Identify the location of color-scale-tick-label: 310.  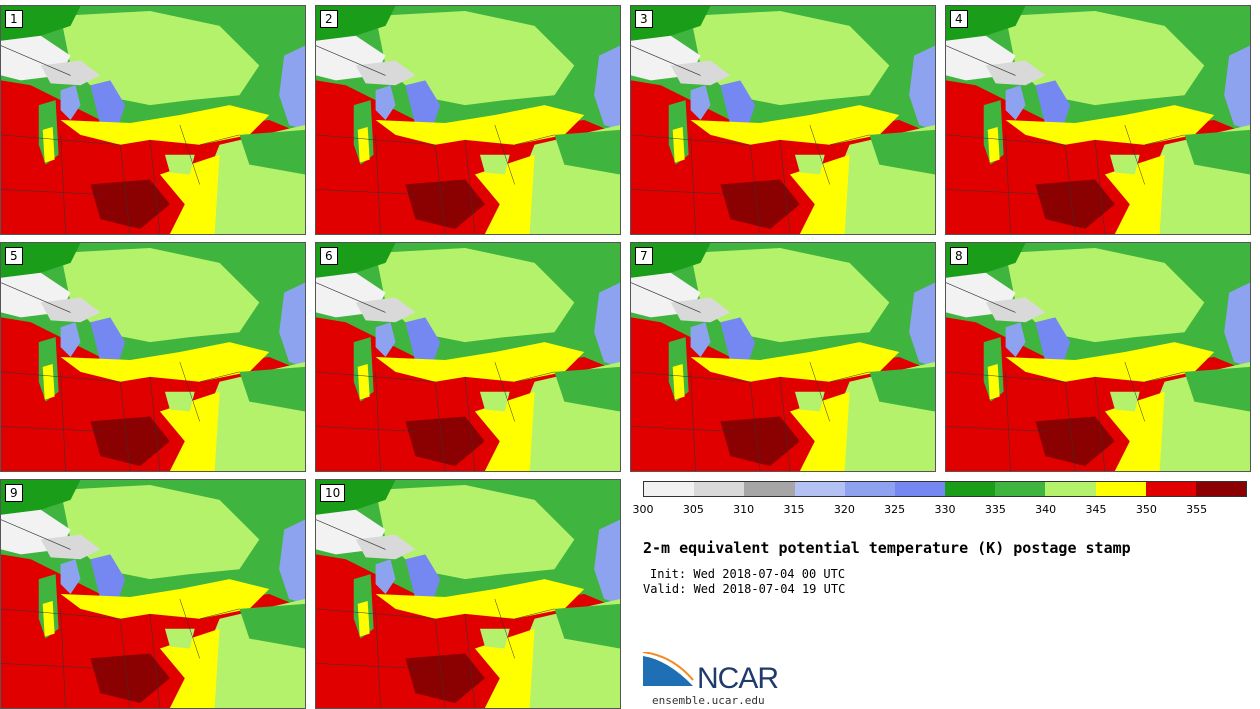
(744, 509).